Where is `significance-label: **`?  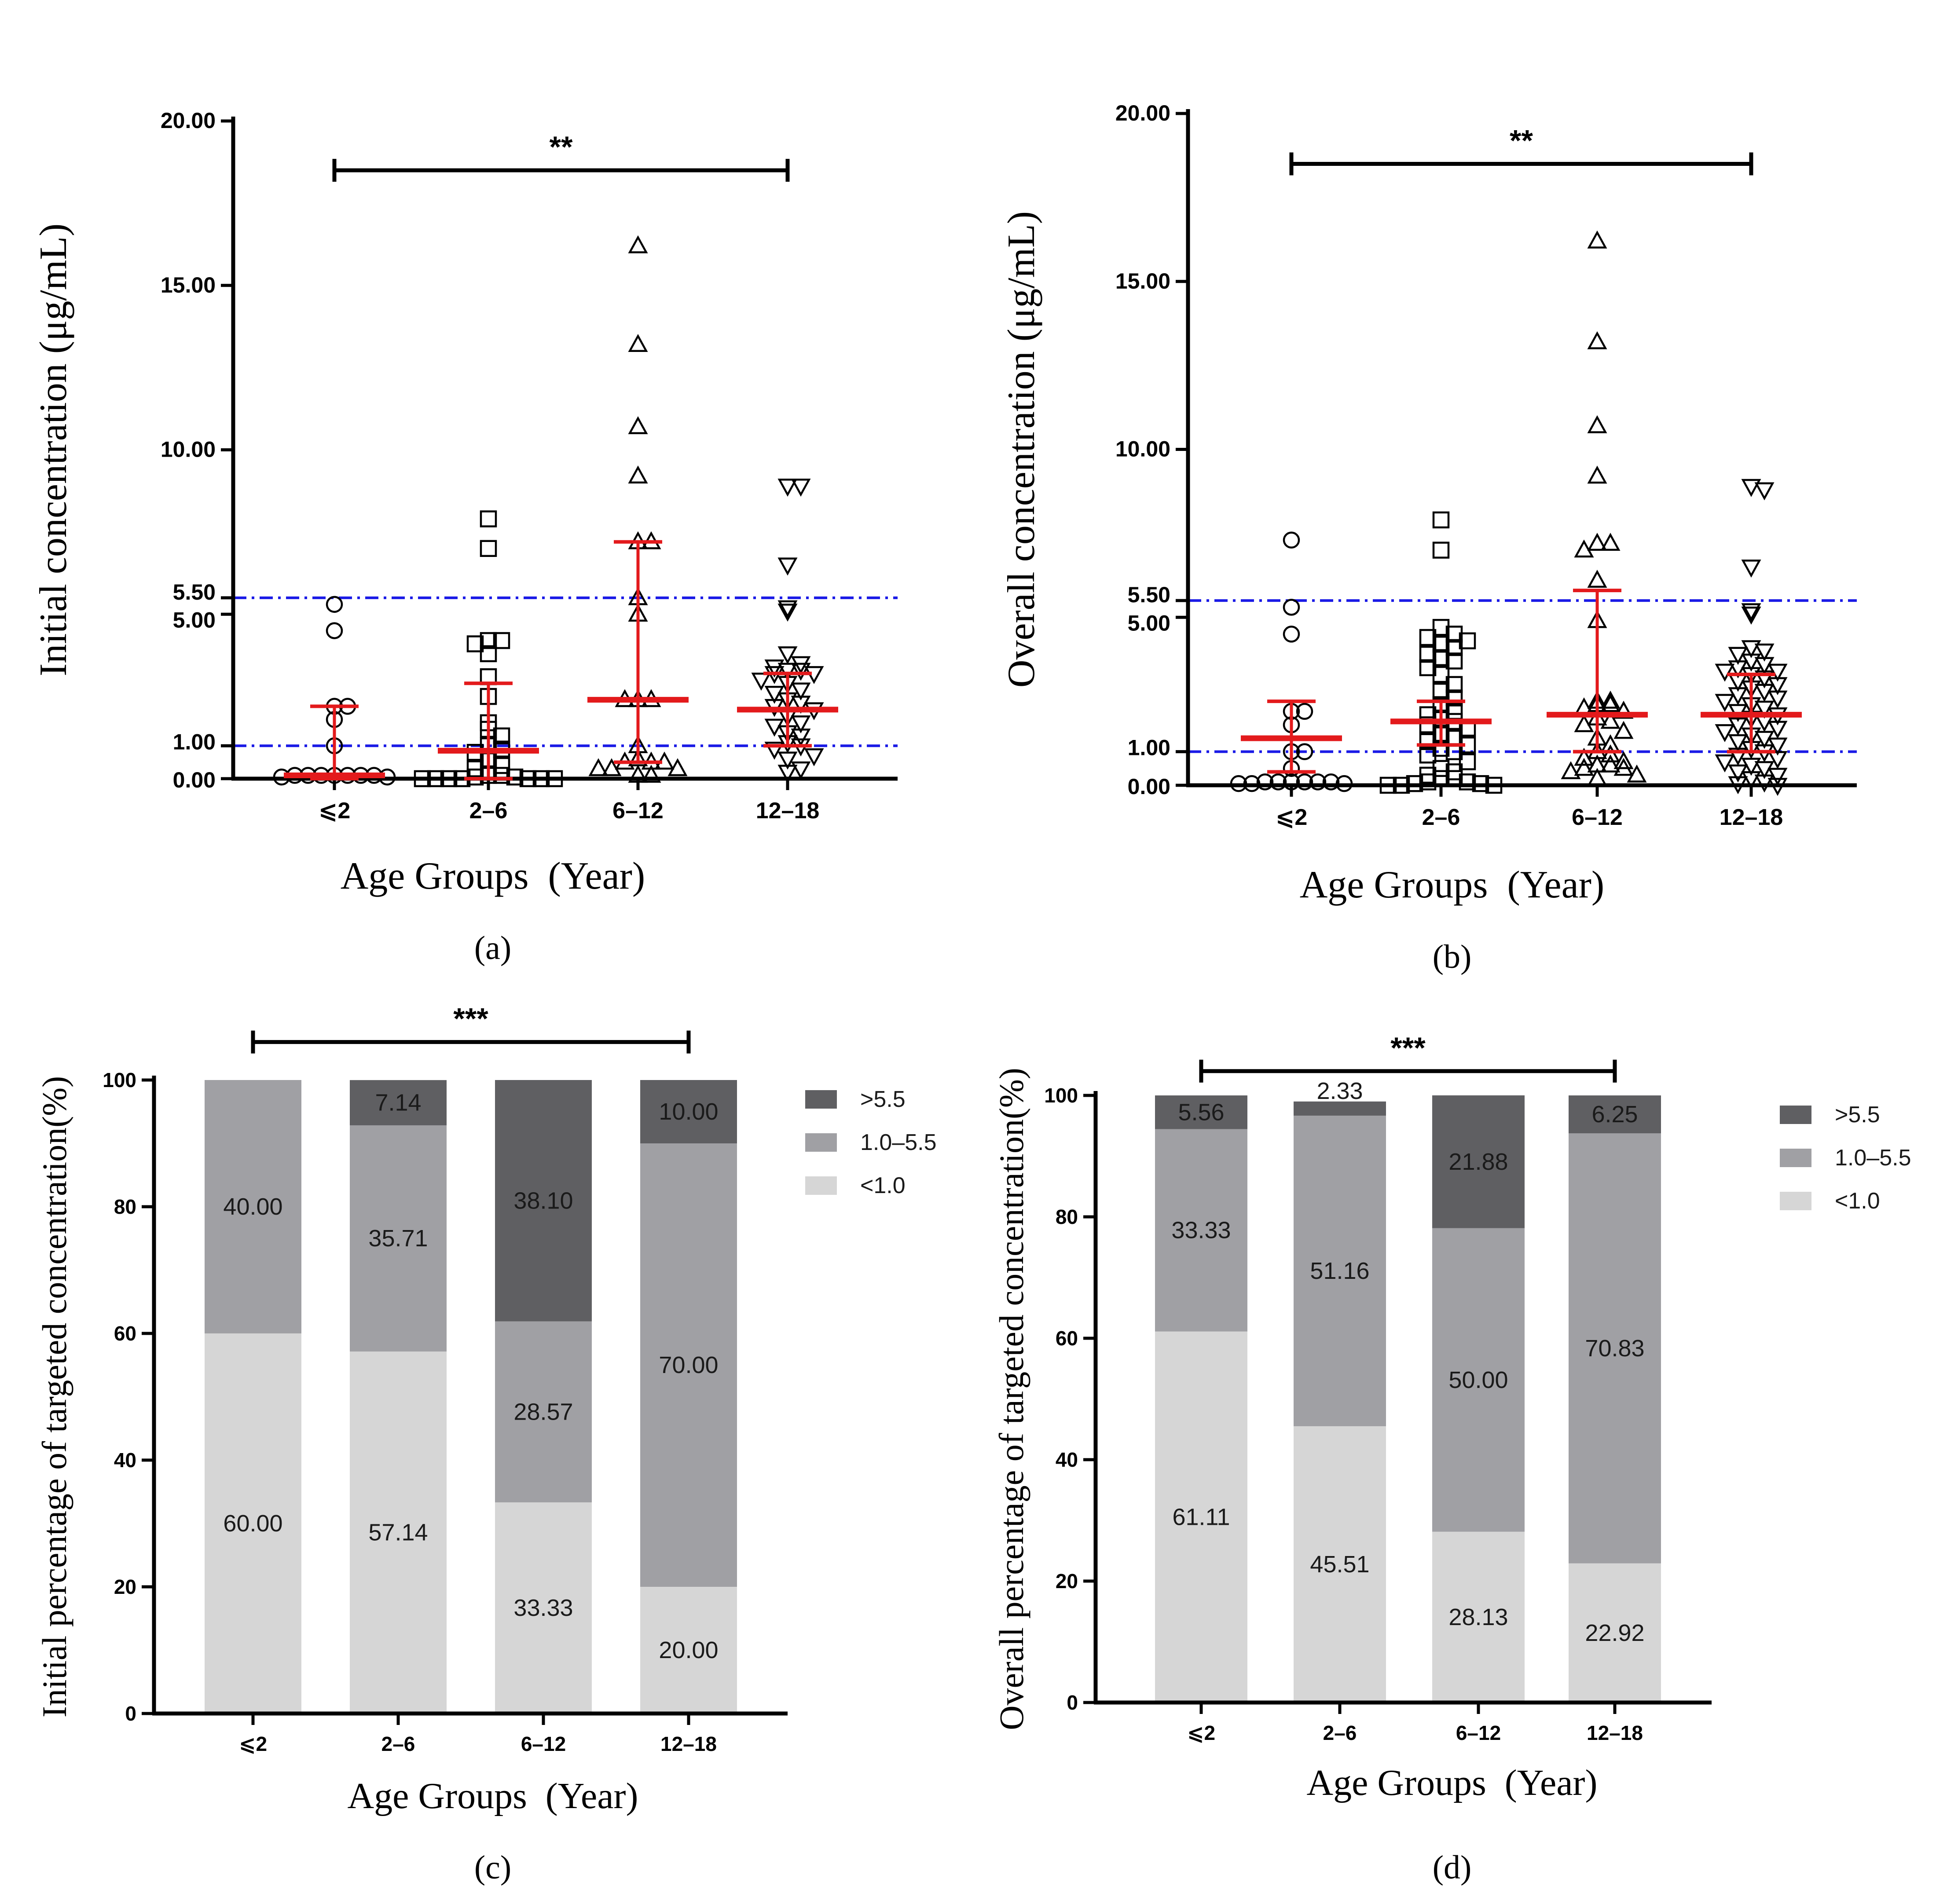 significance-label: ** is located at coordinates (561, 147).